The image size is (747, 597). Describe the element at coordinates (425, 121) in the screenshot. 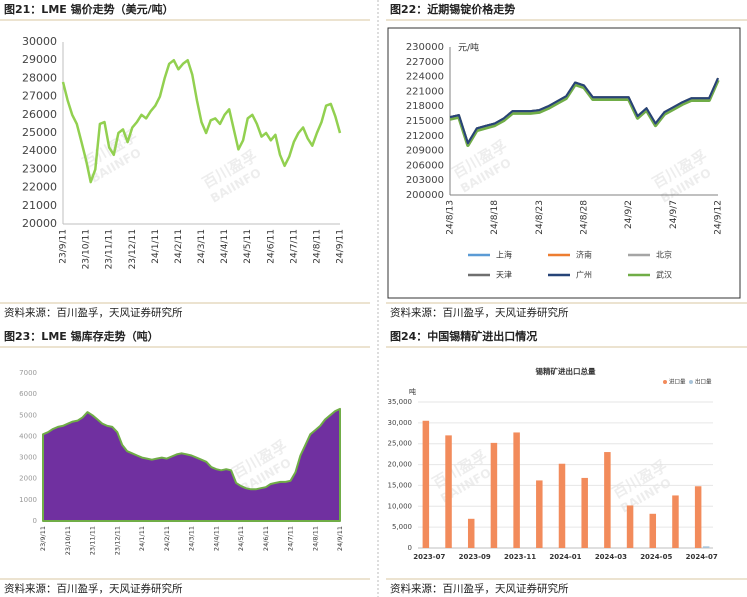

I see `y-tick-label: 215000` at that location.